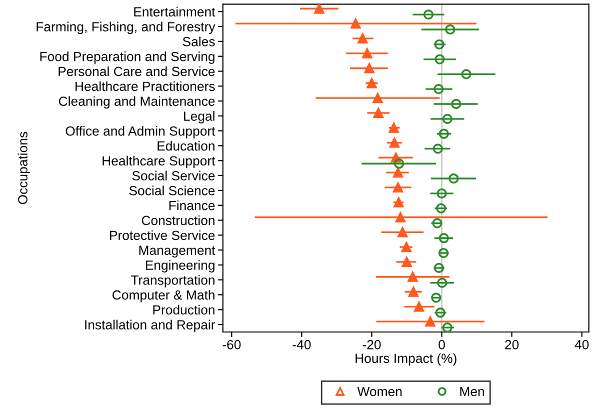 Image resolution: width=596 pixels, height=415 pixels. Describe the element at coordinates (178, 220) in the screenshot. I see `y-tick-label: Construction` at that location.